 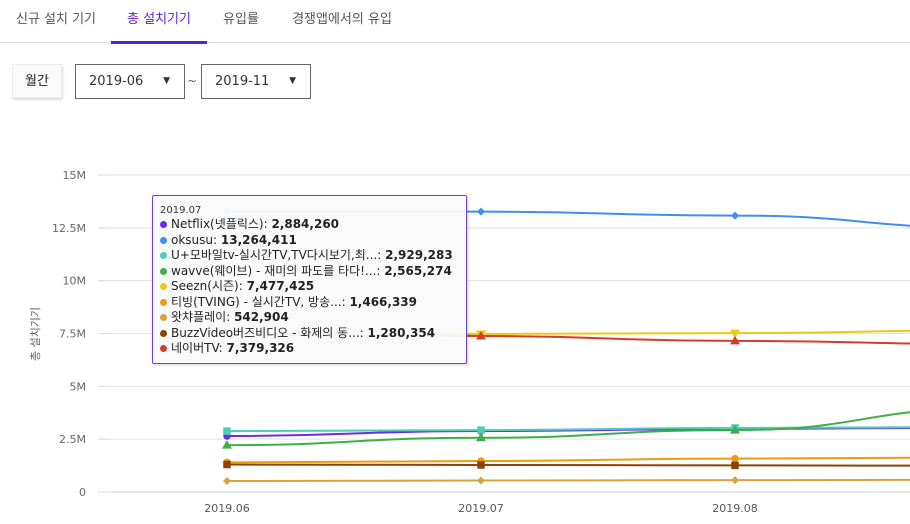 I want to click on tooltip-row: 티빙(TVING) - 실시간TV, 방송...: 1,466,339, so click(x=309, y=303).